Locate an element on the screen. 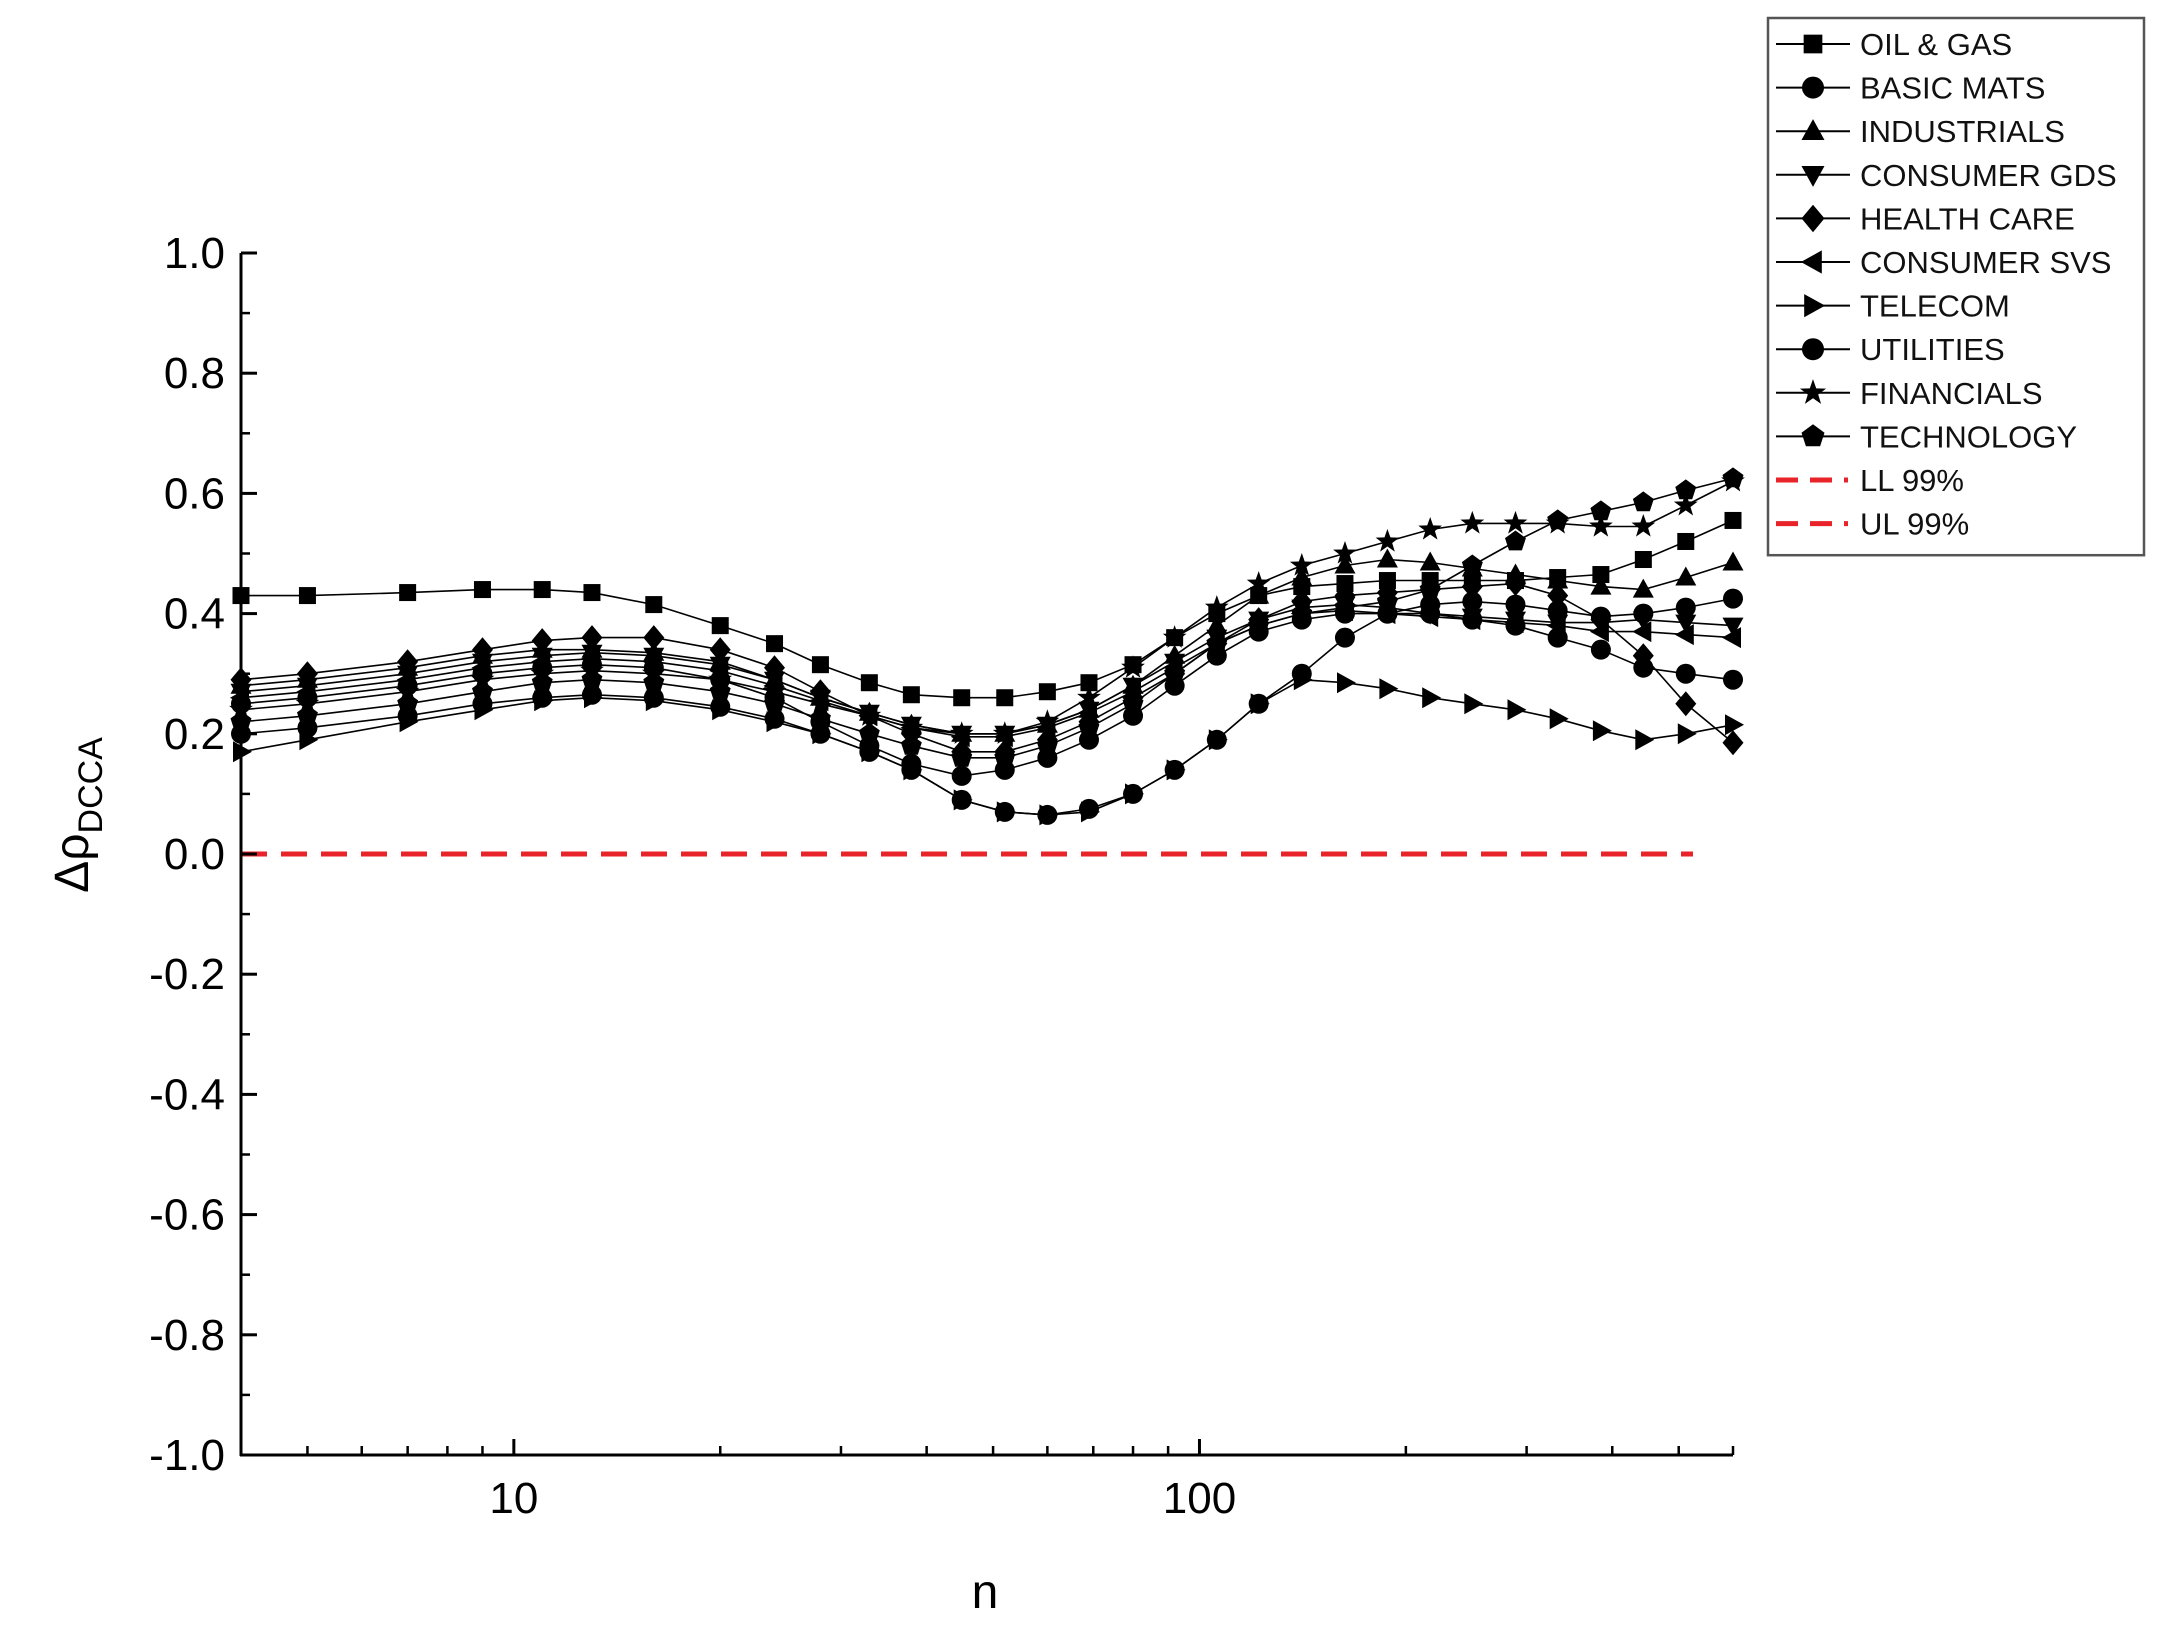 The image size is (2169, 1632). x-tick-label: 100 is located at coordinates (1199, 1498).